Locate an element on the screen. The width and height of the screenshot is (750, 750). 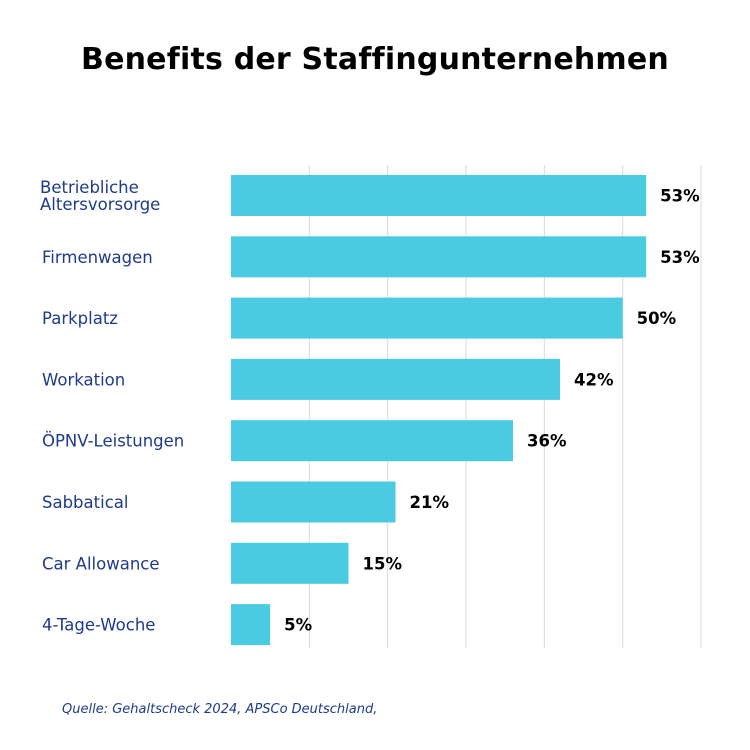
value-label: 5% is located at coordinates (298, 625).